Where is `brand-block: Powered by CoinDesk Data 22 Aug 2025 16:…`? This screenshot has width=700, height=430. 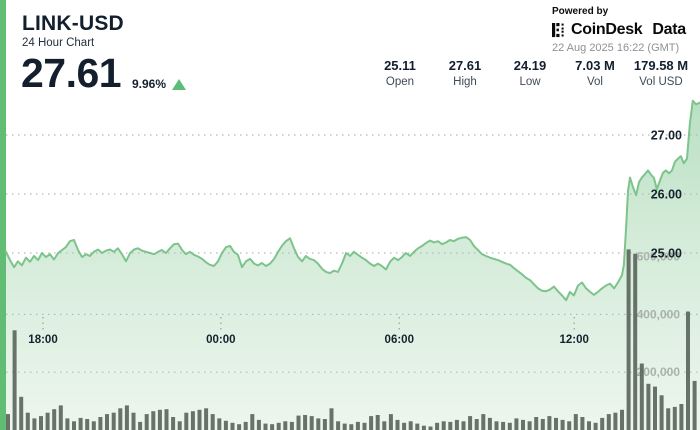 brand-block: Powered by CoinDesk Data 22 Aug 2025 16:… is located at coordinates (619, 30).